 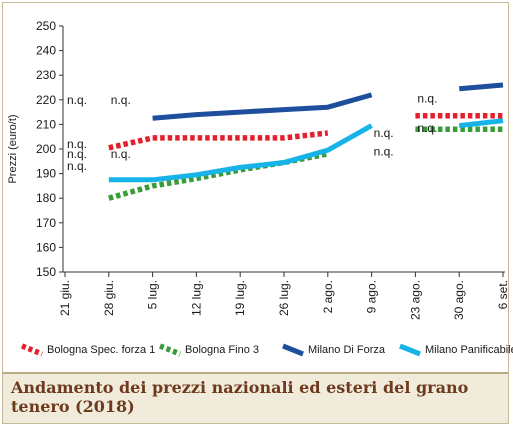 I want to click on x-tick-label: 12 lug., so click(x=196, y=298).